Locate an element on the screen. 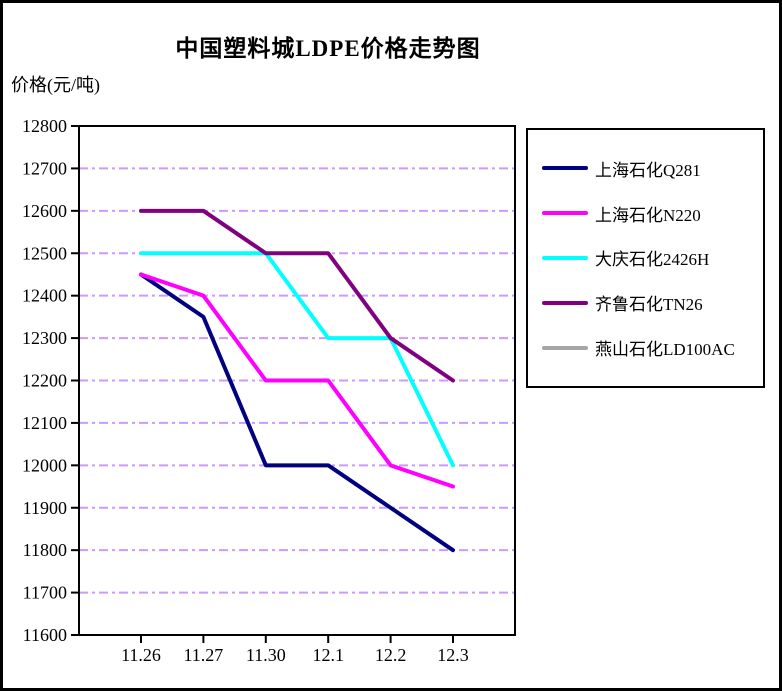 The height and width of the screenshot is (691, 782). legend-item: 上海石化Q281 is located at coordinates (645, 168).